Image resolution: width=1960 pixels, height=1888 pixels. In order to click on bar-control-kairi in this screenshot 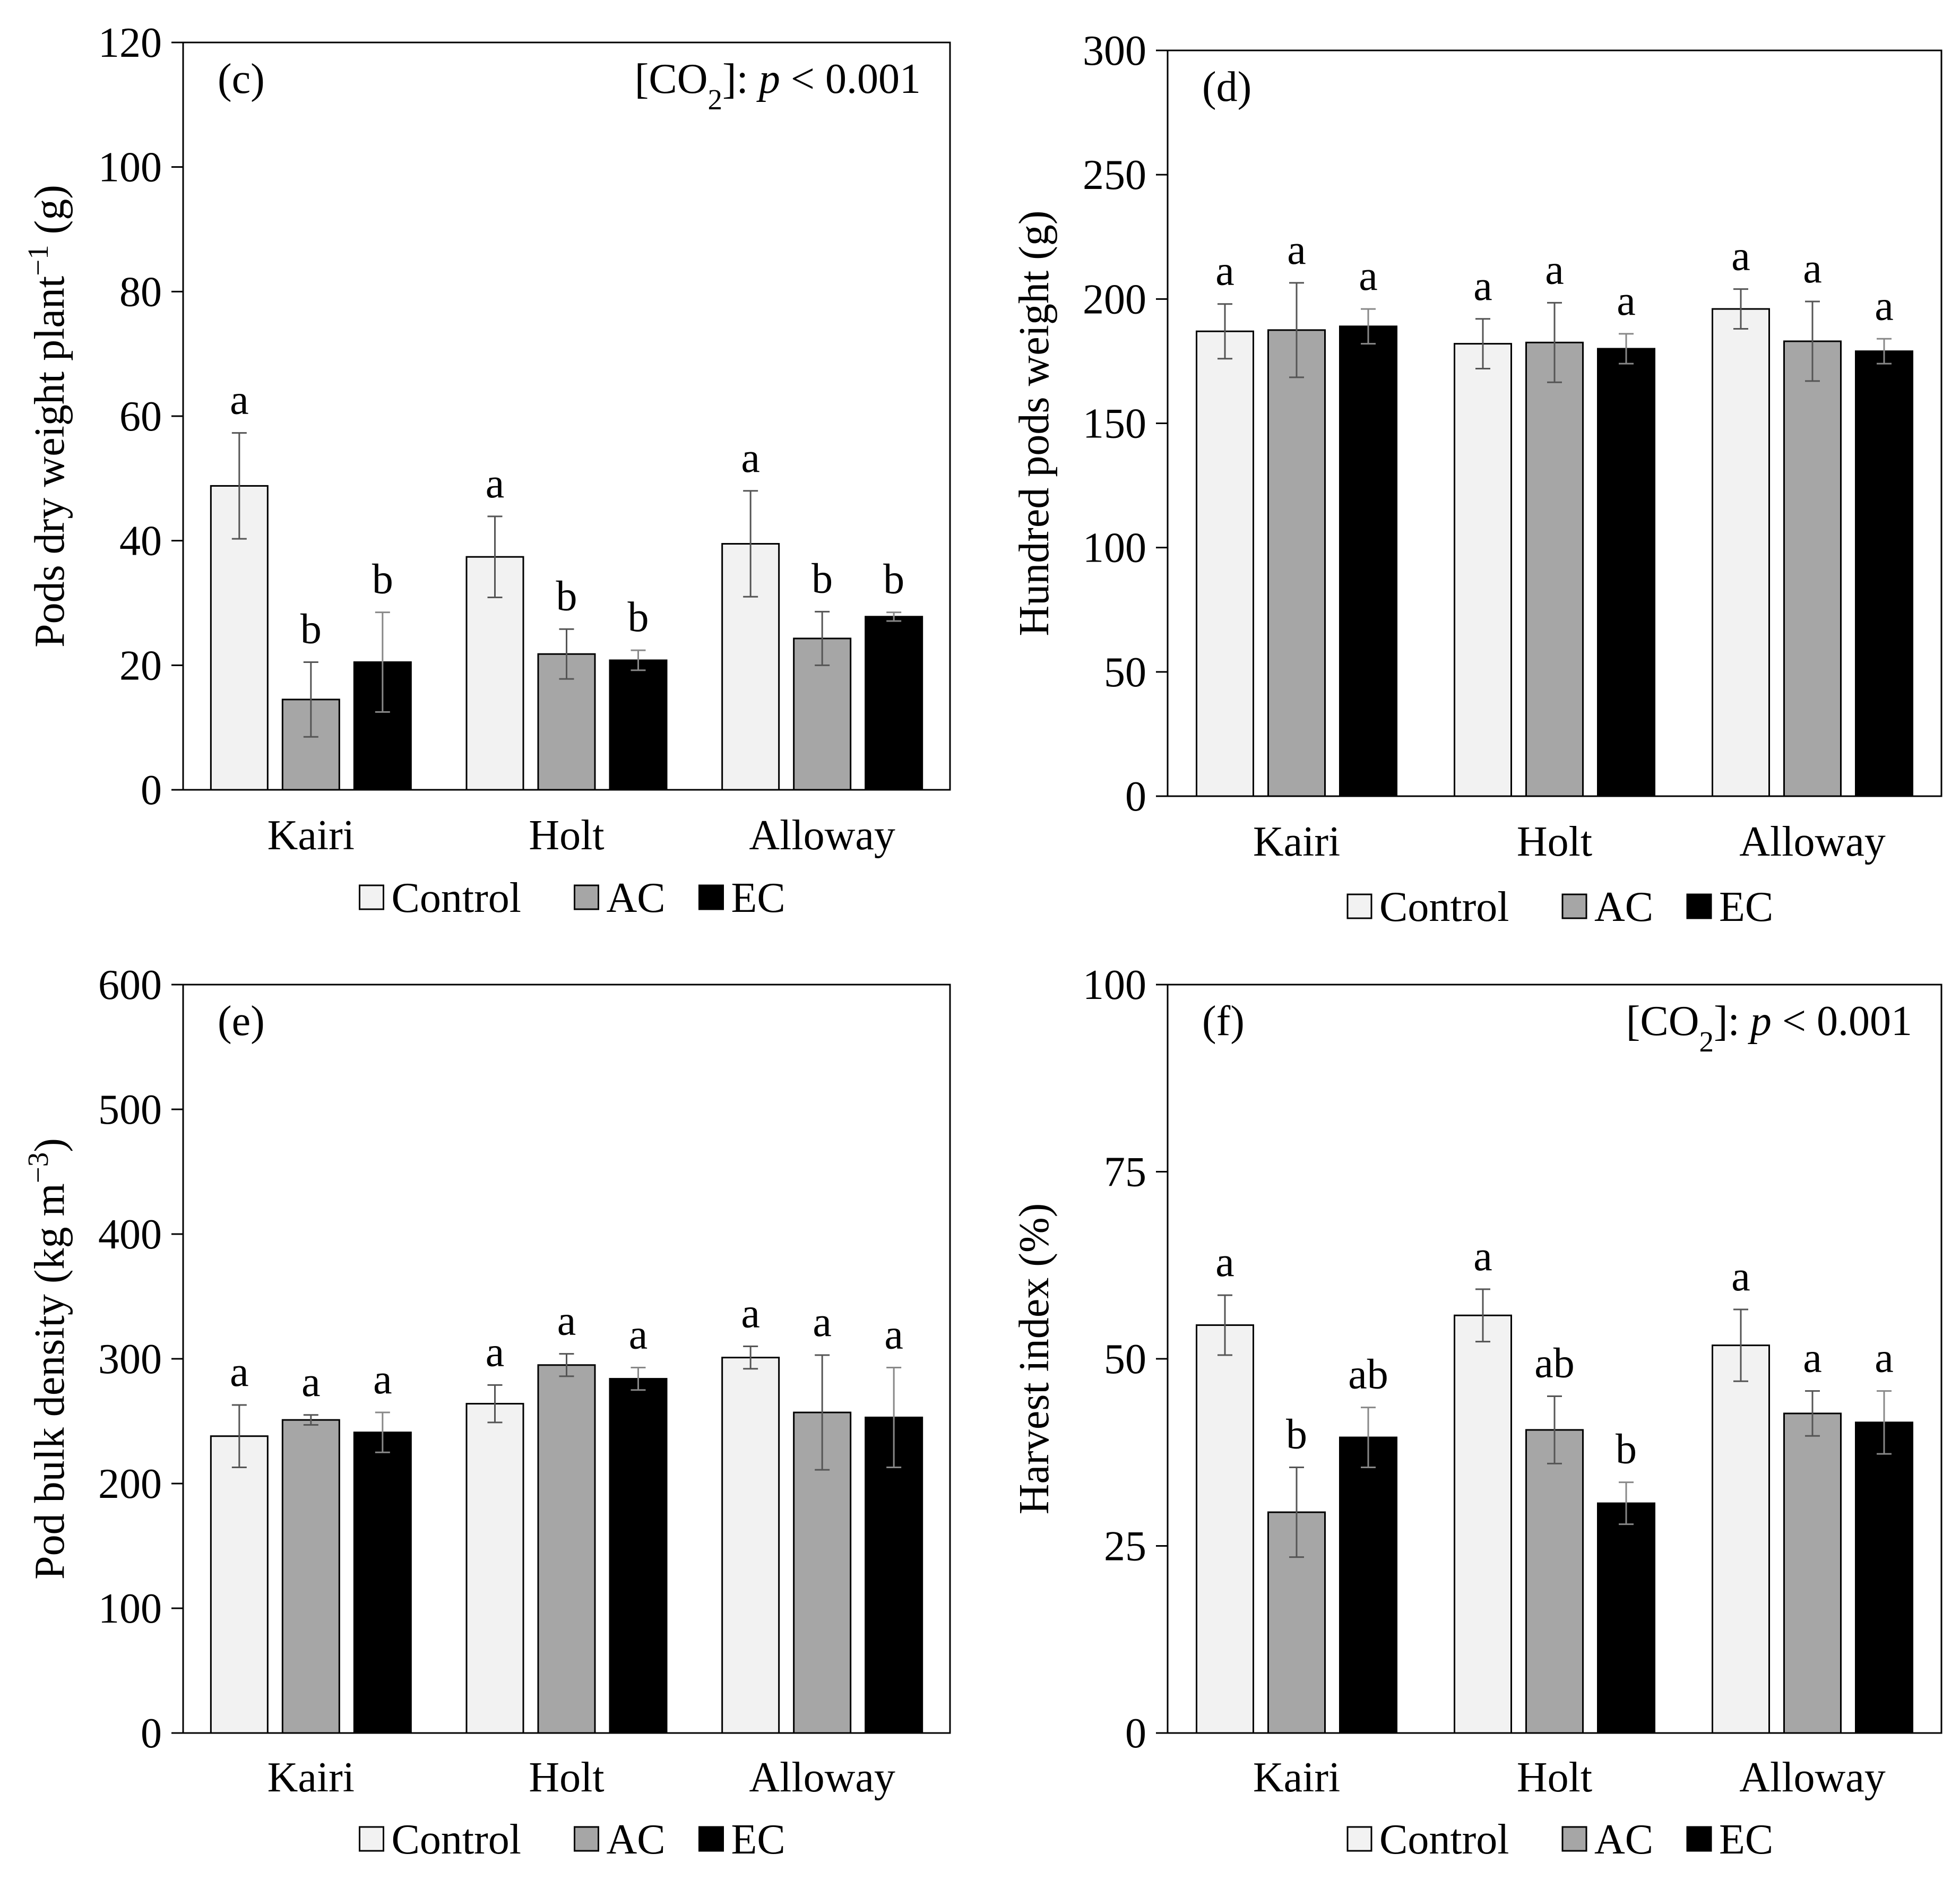, I will do `click(1225, 564)`.